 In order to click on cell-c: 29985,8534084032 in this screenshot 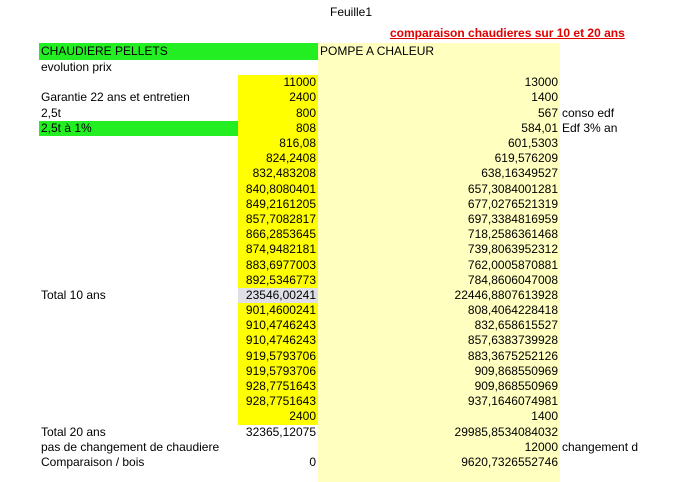, I will do `click(506, 431)`.